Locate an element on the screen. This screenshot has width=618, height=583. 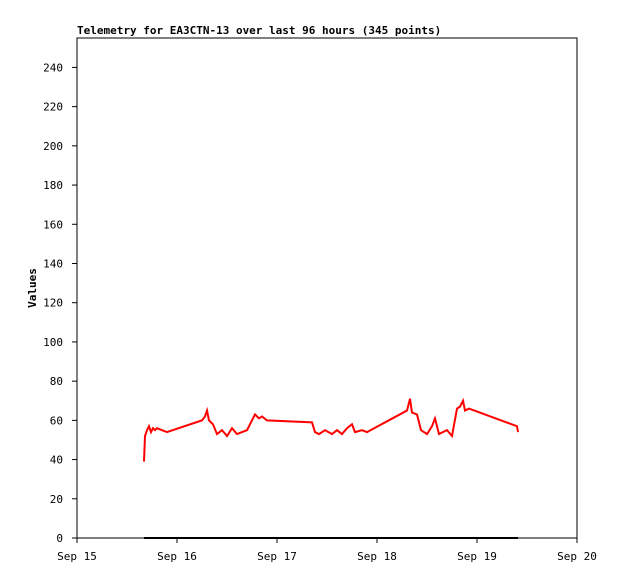
y-tick-label: 140 is located at coordinates (53, 263).